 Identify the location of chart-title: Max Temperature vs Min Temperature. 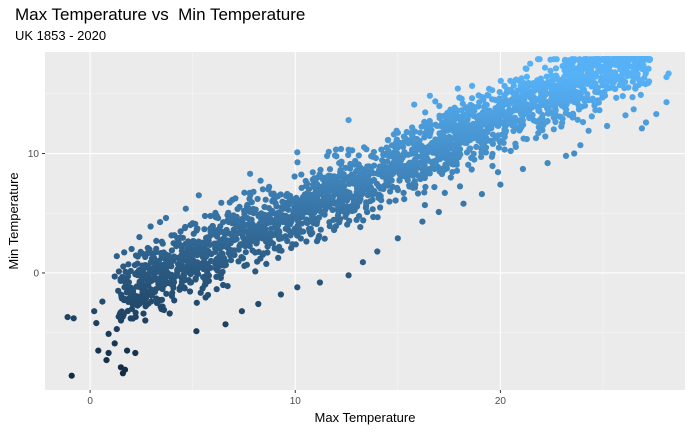
(160, 14).